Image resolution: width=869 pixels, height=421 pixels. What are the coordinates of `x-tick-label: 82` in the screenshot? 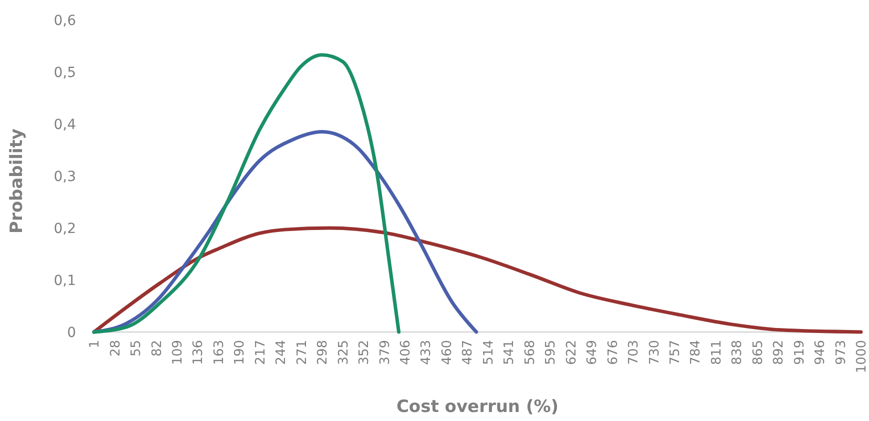 It's located at (157, 348).